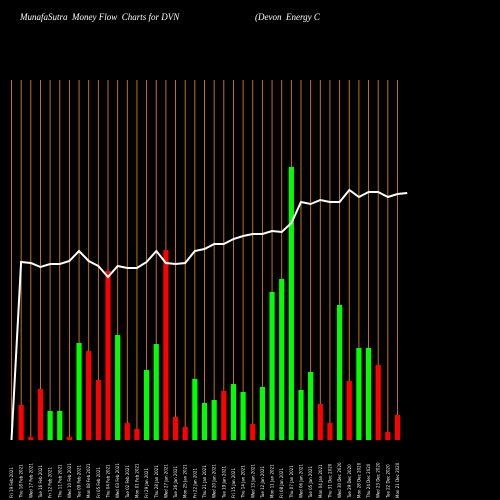 This screenshot has width=500, height=500. What do you see at coordinates (136, 480) in the screenshot?
I see `x-tick-label: Mon 01 Feb 2021` at bounding box center [136, 480].